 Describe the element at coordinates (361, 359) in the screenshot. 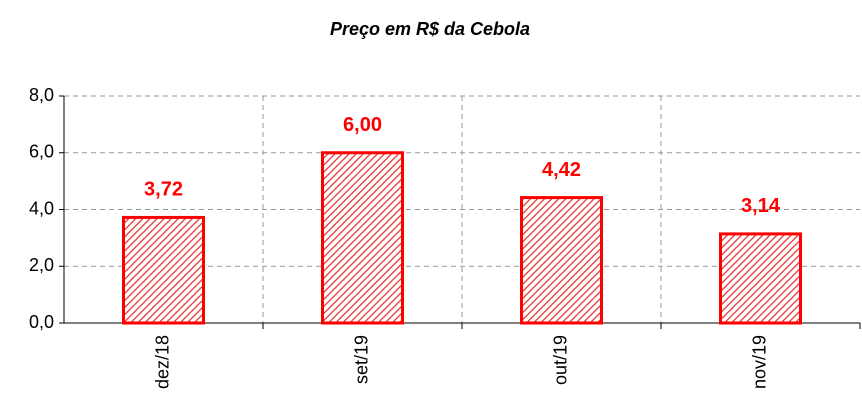

I see `x-tick-label: set/19` at that location.